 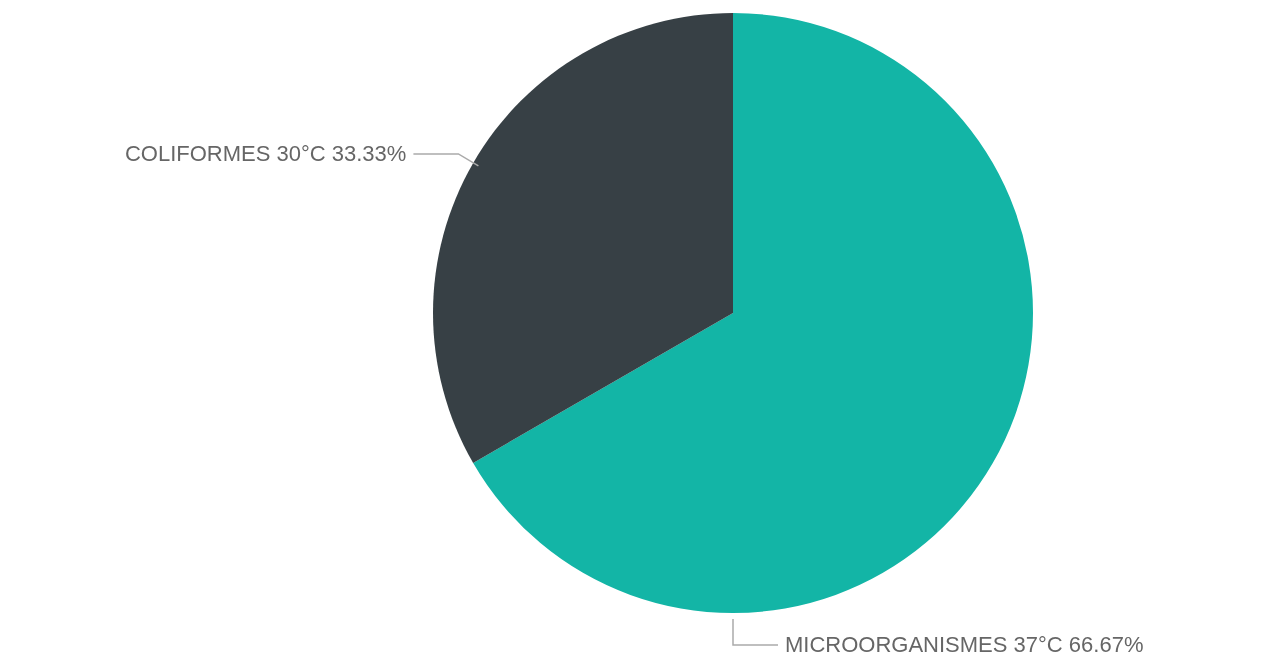 What do you see at coordinates (265, 153) in the screenshot?
I see `slice-label: COLIFORMES 30°C 33.33%` at bounding box center [265, 153].